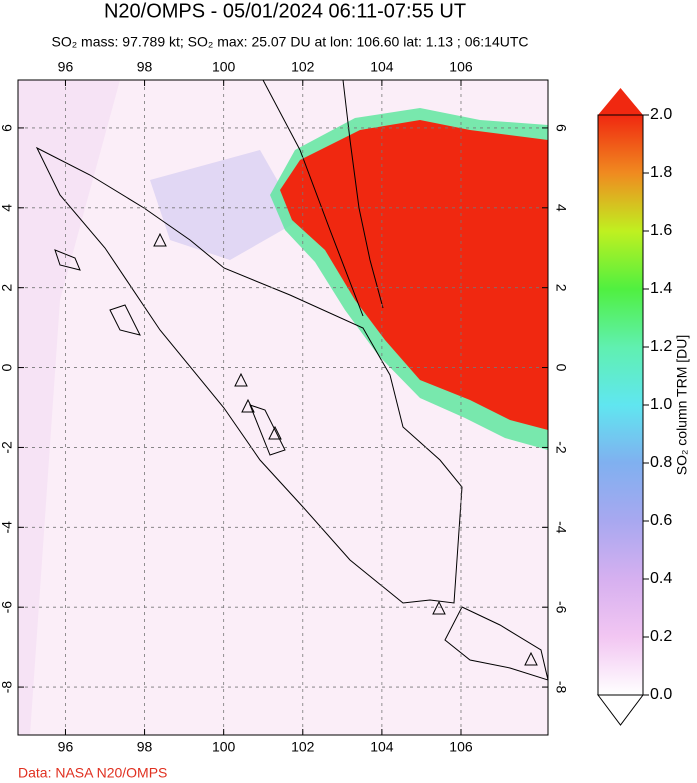 The height and width of the screenshot is (783, 697). Describe the element at coordinates (661, 172) in the screenshot. I see `colorbar-tick-label: 1.8` at that location.